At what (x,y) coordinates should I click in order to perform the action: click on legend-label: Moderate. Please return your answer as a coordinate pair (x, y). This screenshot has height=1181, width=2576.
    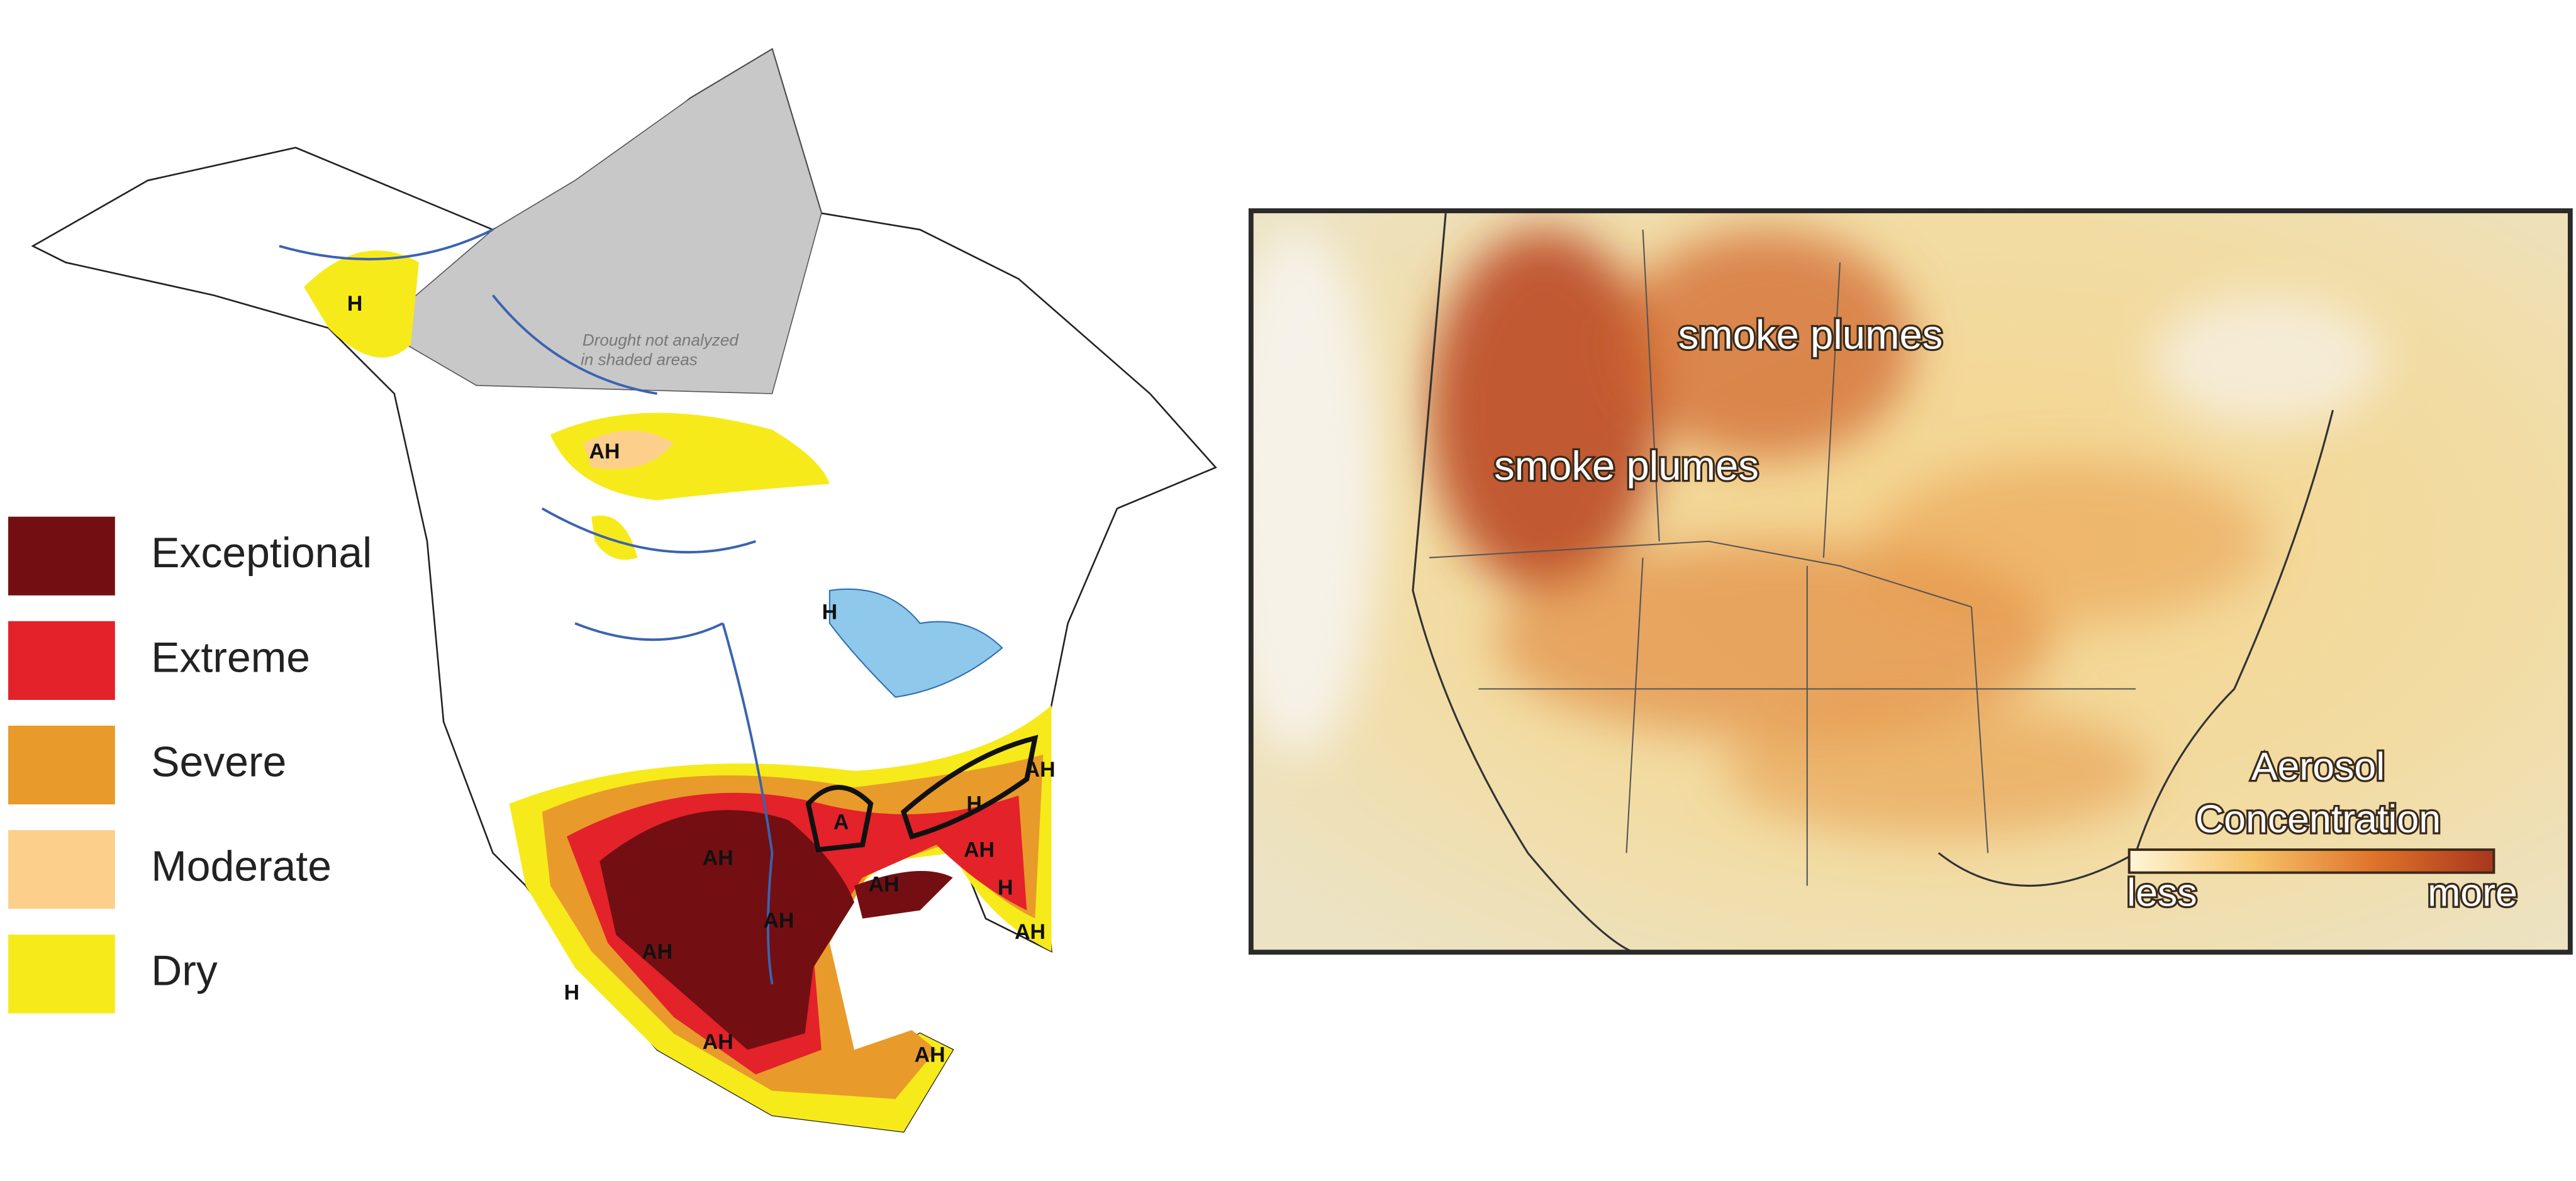
    Looking at the image, I should click on (241, 867).